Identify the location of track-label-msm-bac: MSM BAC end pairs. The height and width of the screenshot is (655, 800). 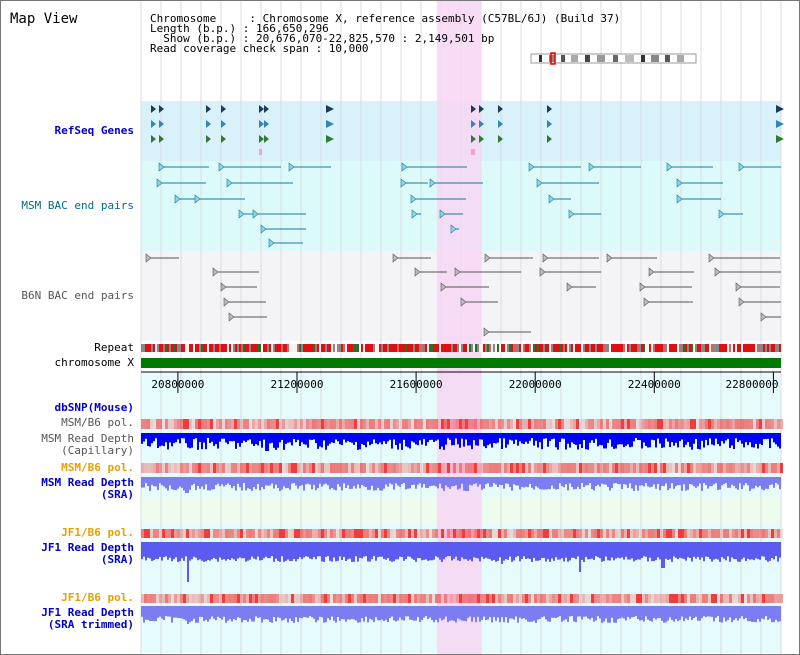
(77, 205).